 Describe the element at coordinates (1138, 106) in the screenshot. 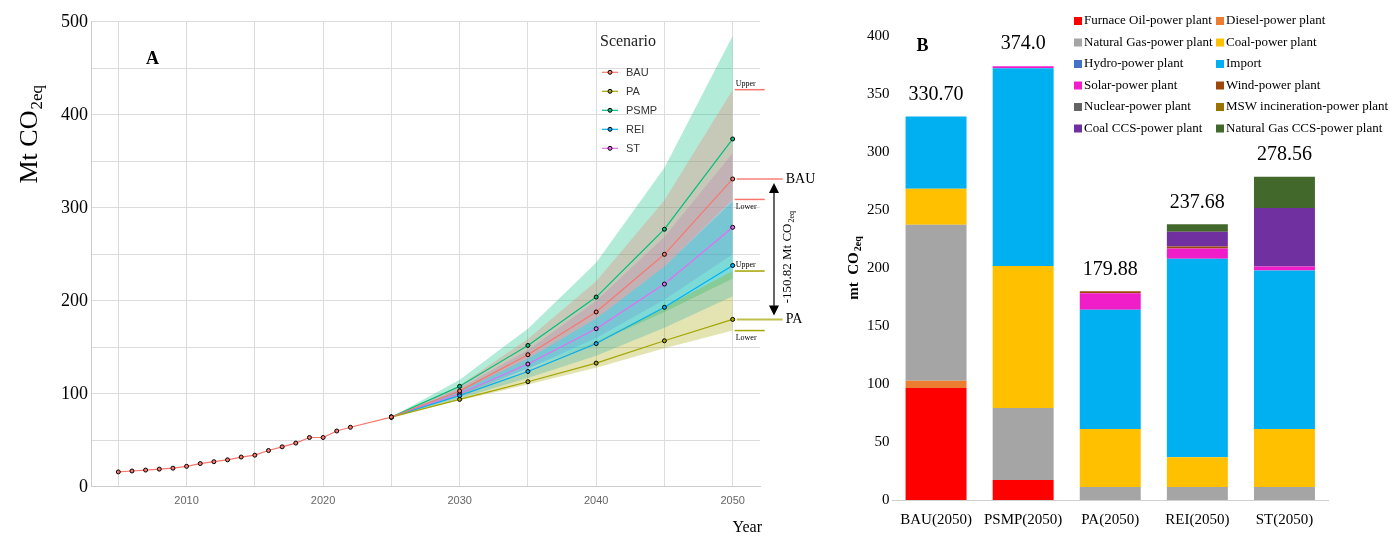

I see `legend-label: Nuclear-power plant` at that location.